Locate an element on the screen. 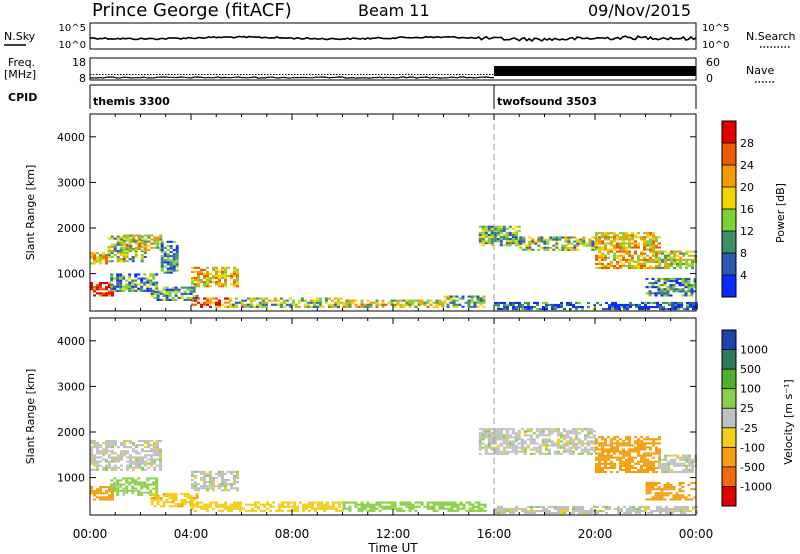 The width and height of the screenshot is (800, 554). velocity-ytick-4000: 4000 is located at coordinates (71, 341).